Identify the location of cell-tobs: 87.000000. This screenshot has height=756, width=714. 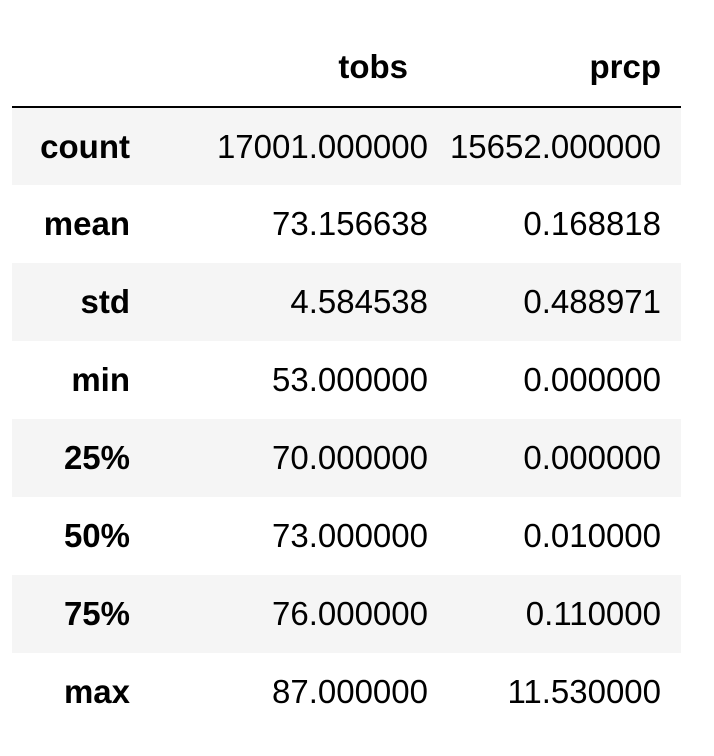
(350, 691).